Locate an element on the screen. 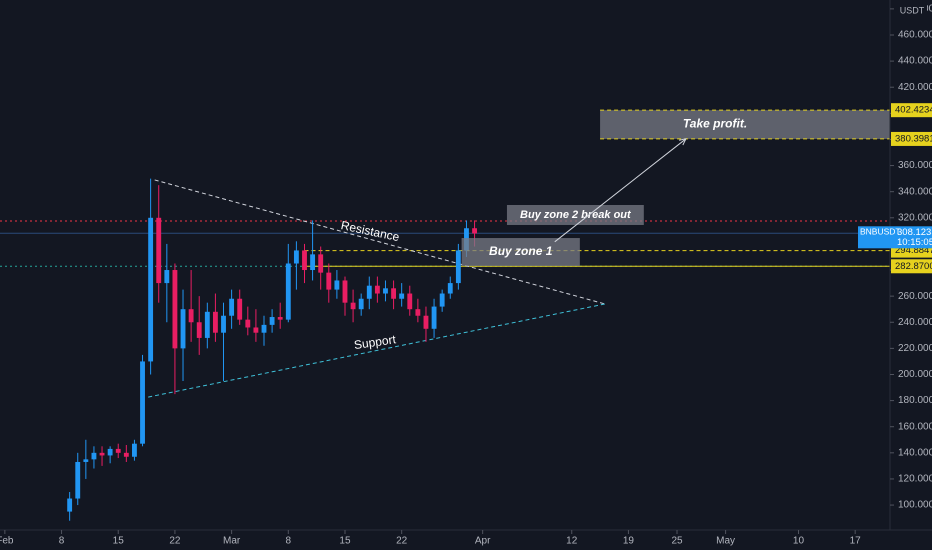 The width and height of the screenshot is (932, 550). y-tick-label: 360.0000 is located at coordinates (915, 165).